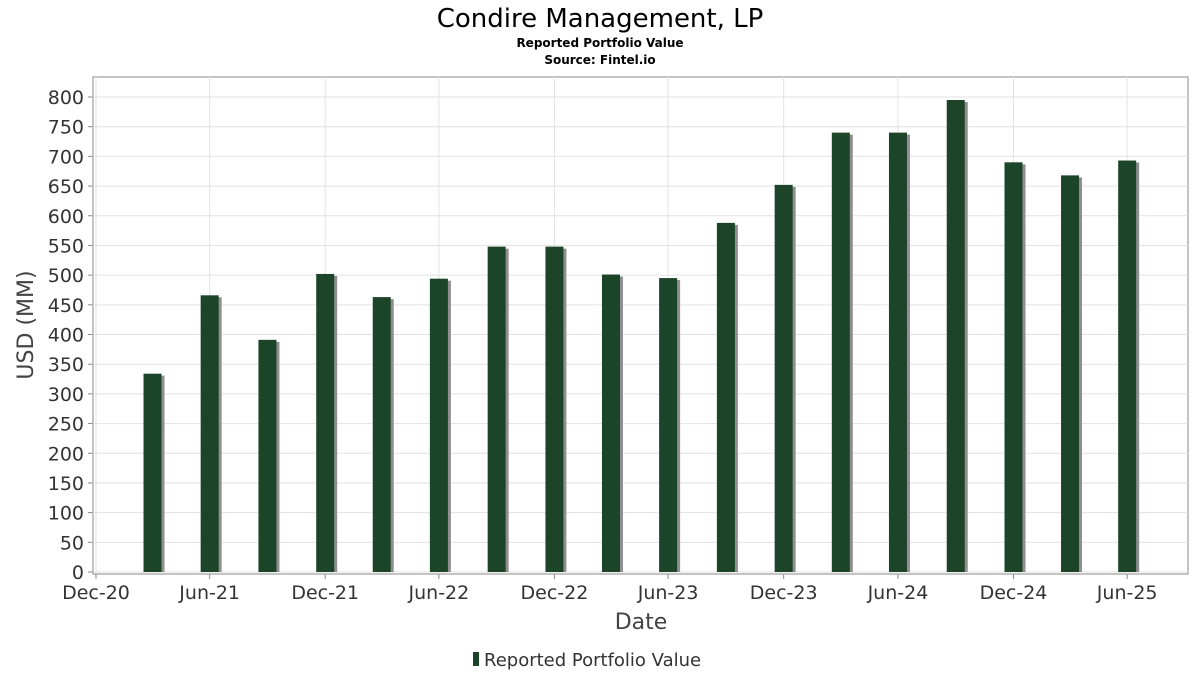  Describe the element at coordinates (381, 434) in the screenshot. I see `bar: 2022-03-31: 463` at that location.